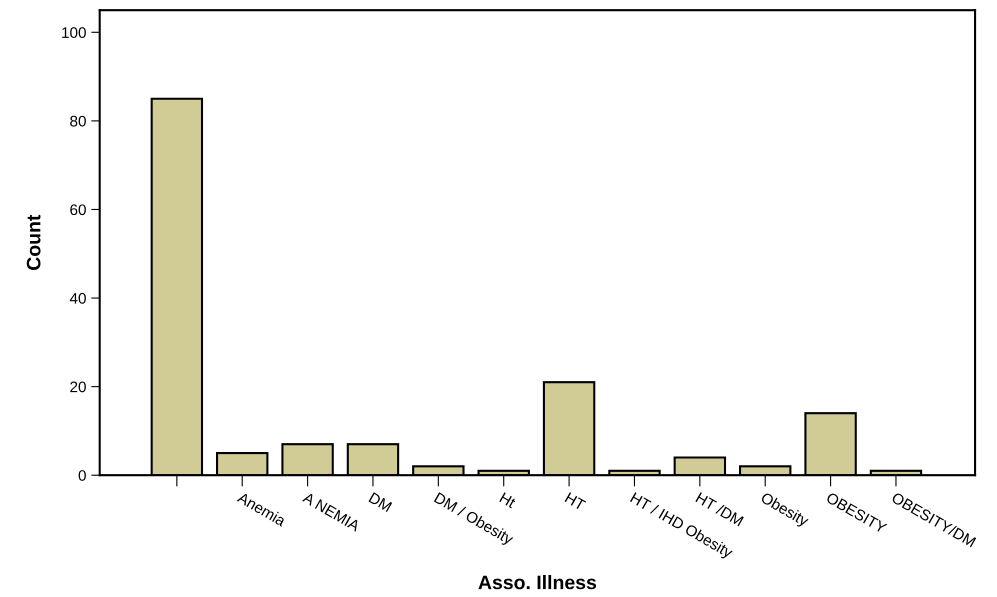 The image size is (997, 597). Describe the element at coordinates (74, 32) in the screenshot. I see `y-tick-label: 100` at that location.